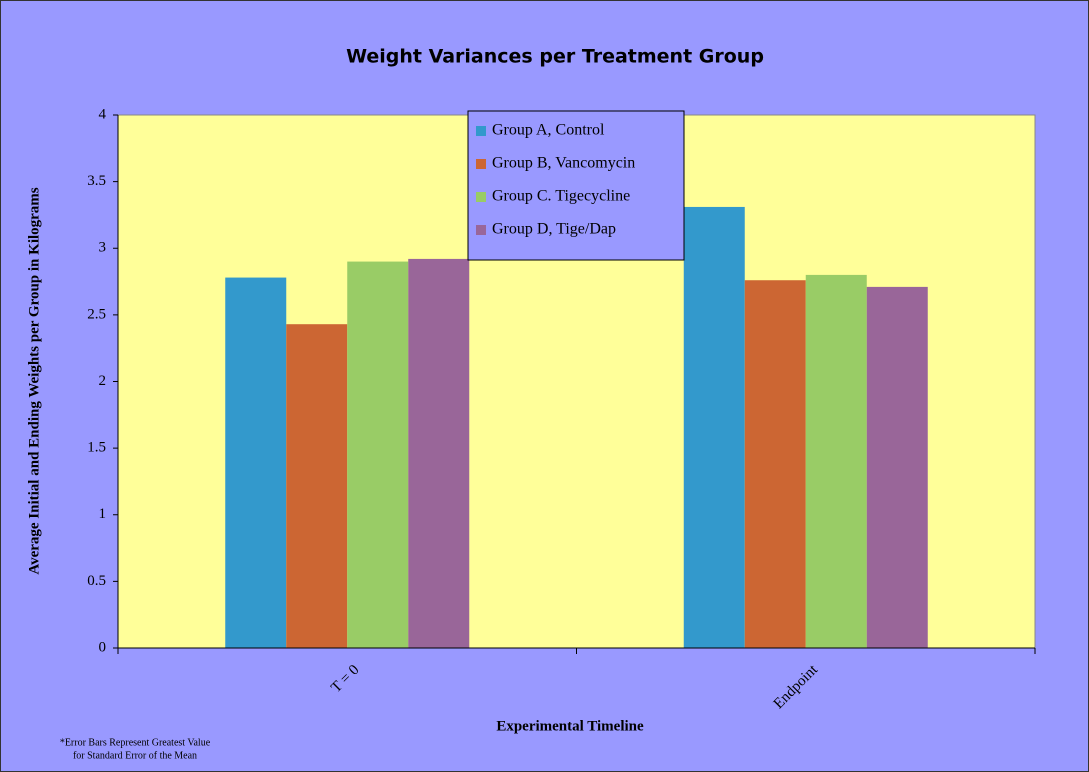  Describe the element at coordinates (561, 196) in the screenshot. I see `legend-label: Group C. Tigecycline` at that location.